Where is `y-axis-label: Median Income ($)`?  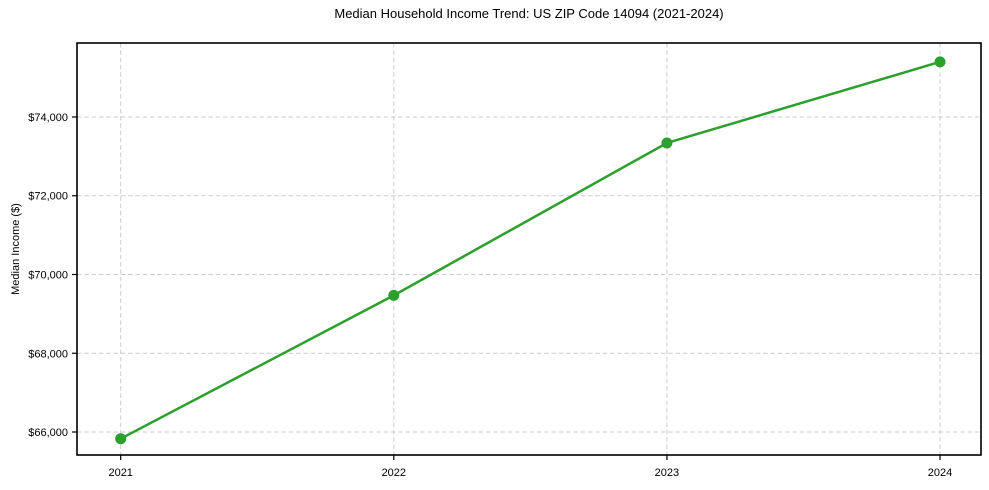
y-axis-label: Median Income ($) is located at coordinates (16, 249).